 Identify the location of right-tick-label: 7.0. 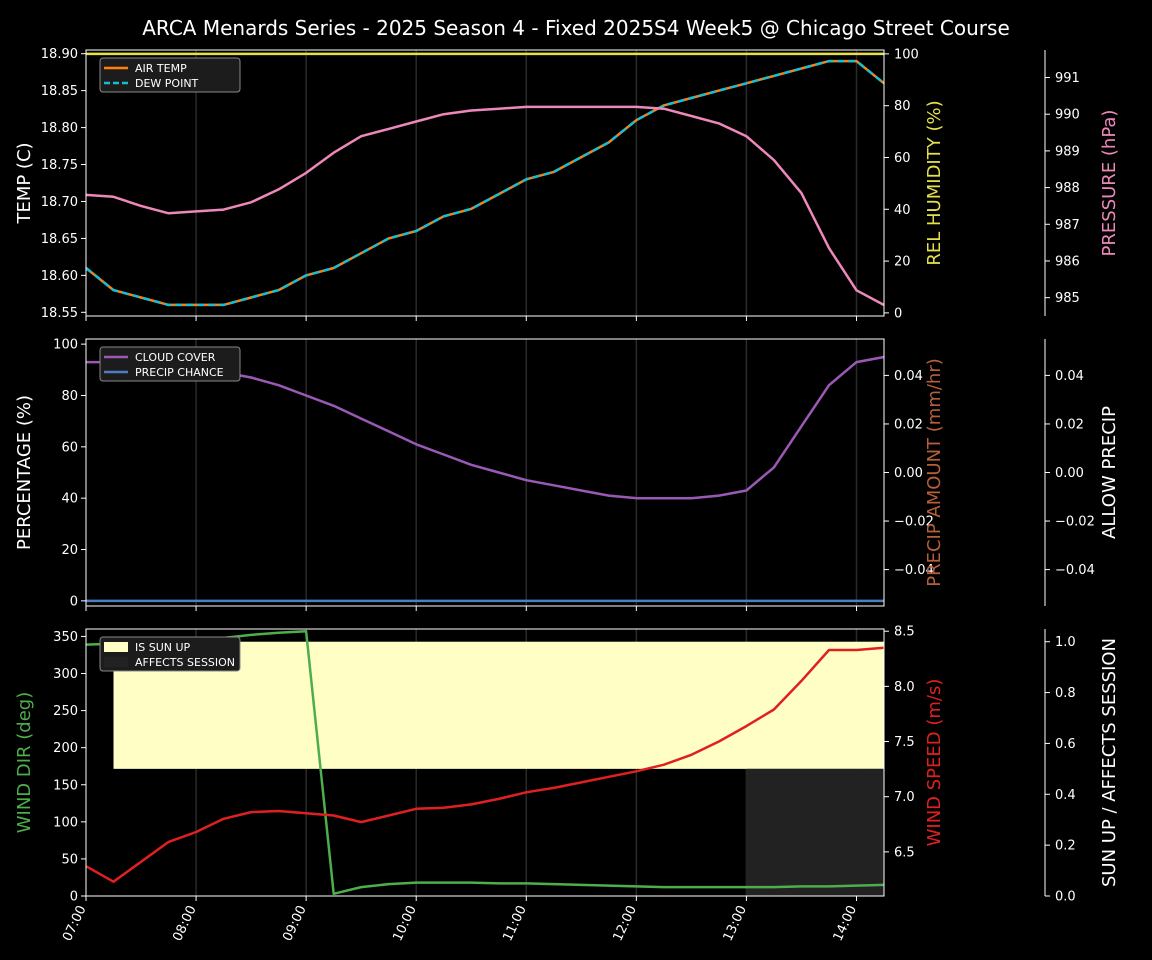
(904, 797).